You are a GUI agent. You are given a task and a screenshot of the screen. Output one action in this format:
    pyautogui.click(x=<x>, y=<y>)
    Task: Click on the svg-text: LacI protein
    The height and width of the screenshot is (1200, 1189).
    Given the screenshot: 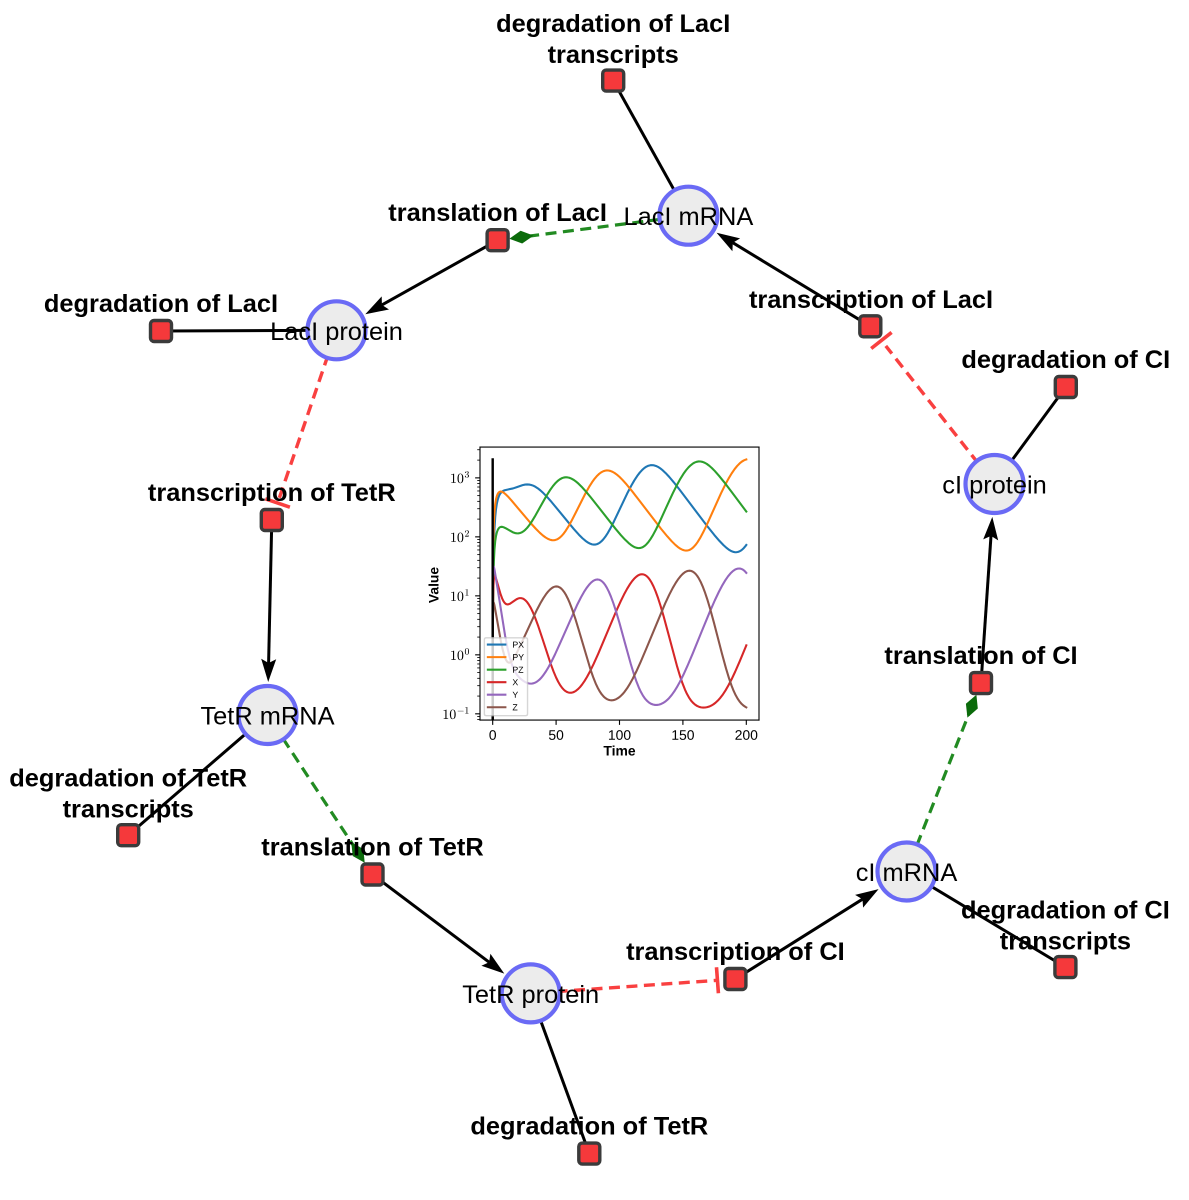 What is the action you would take?
    pyautogui.click(x=336, y=332)
    